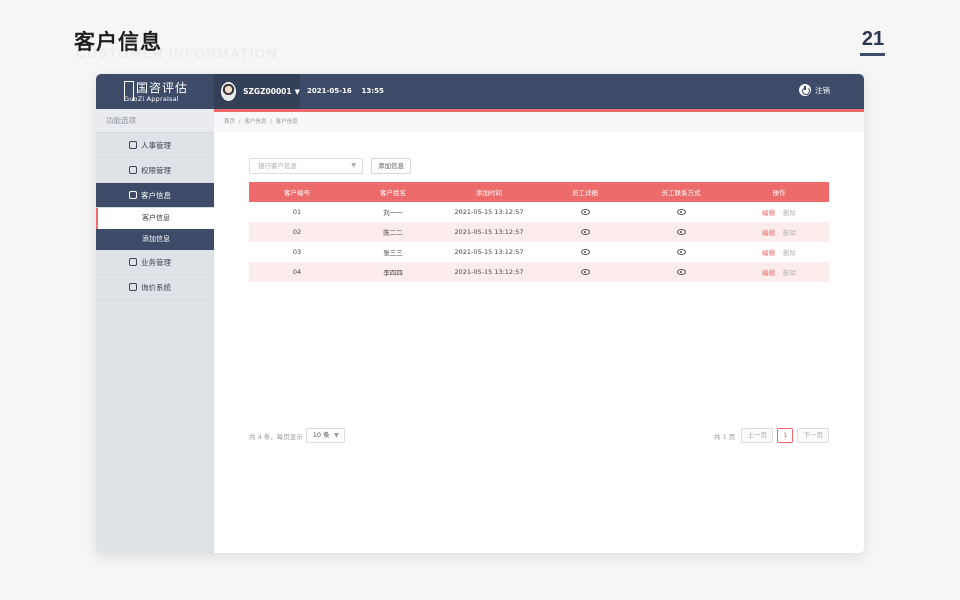 The width and height of the screenshot is (960, 600). I want to click on slide-title: 客户信息, so click(118, 42).